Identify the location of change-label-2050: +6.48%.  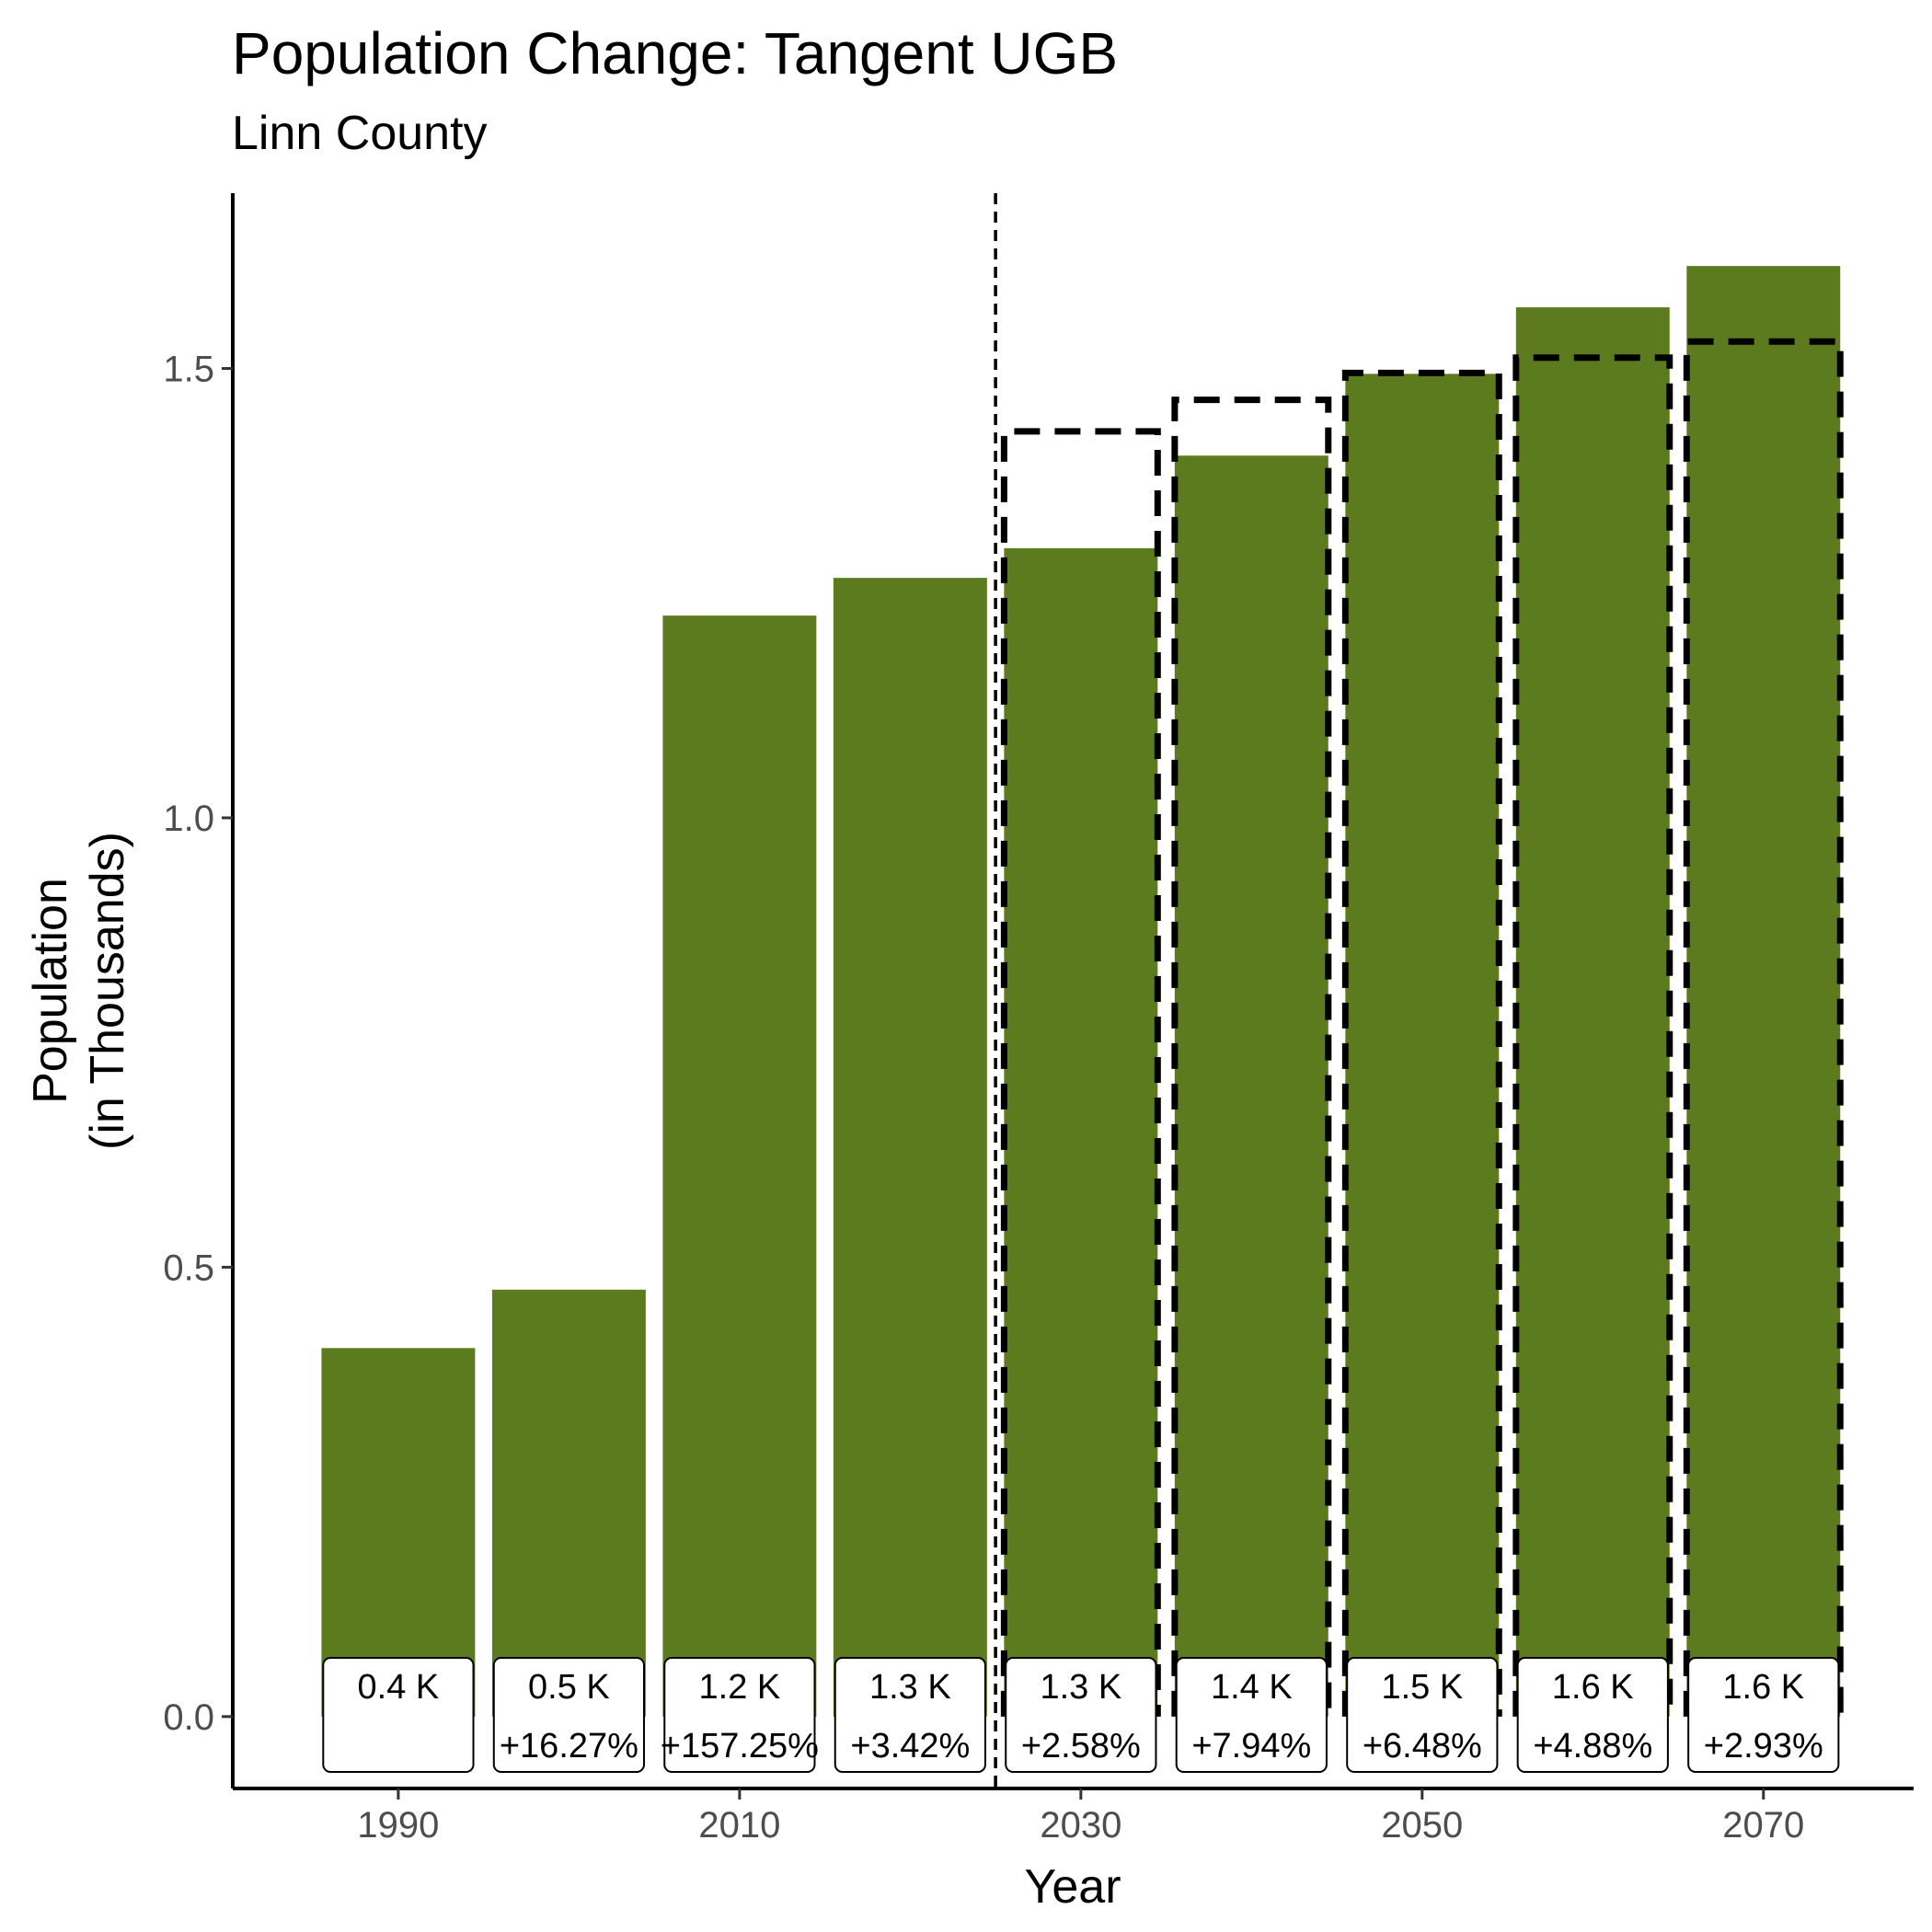
(1422, 1746).